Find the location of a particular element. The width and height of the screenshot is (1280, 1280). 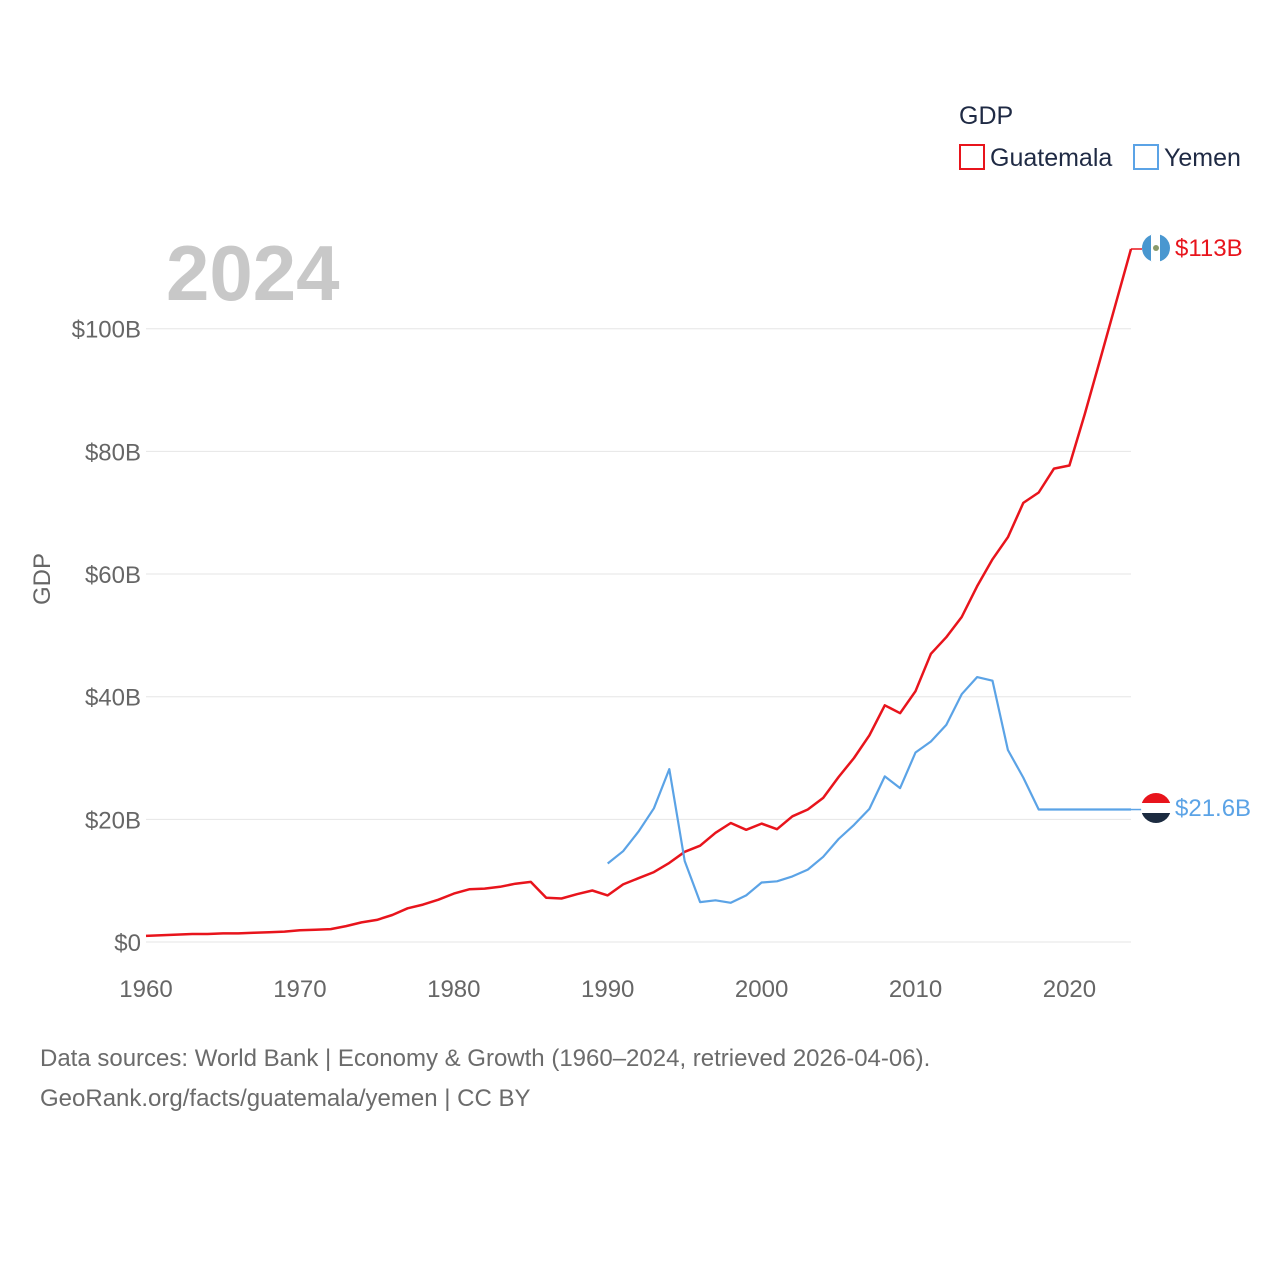

y-axis-title: GDP is located at coordinates (42, 579).